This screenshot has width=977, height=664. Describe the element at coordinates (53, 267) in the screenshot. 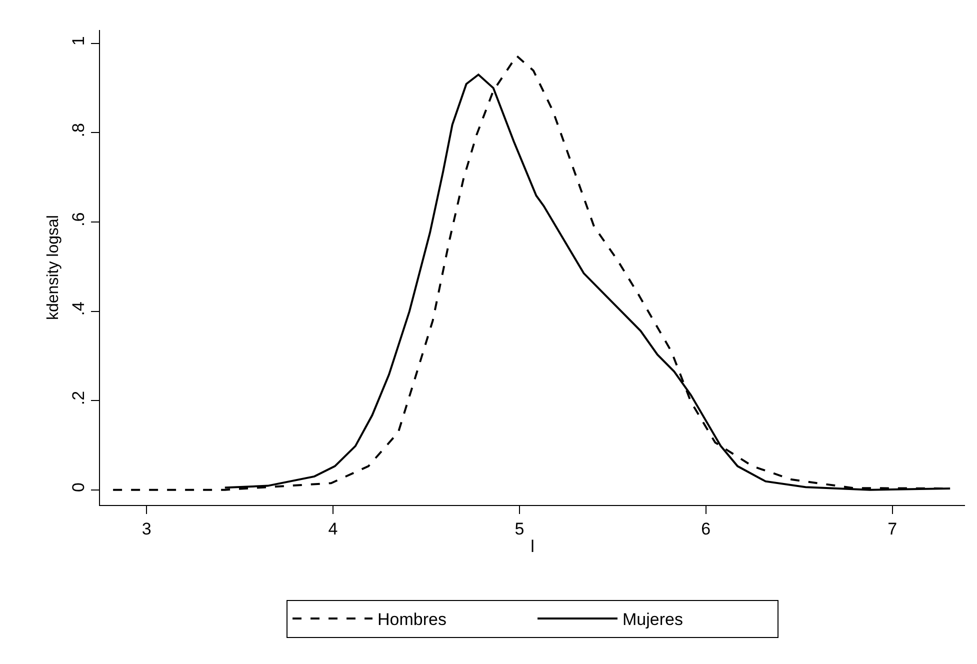

I see `y-axis-title: kdensity logsal` at that location.